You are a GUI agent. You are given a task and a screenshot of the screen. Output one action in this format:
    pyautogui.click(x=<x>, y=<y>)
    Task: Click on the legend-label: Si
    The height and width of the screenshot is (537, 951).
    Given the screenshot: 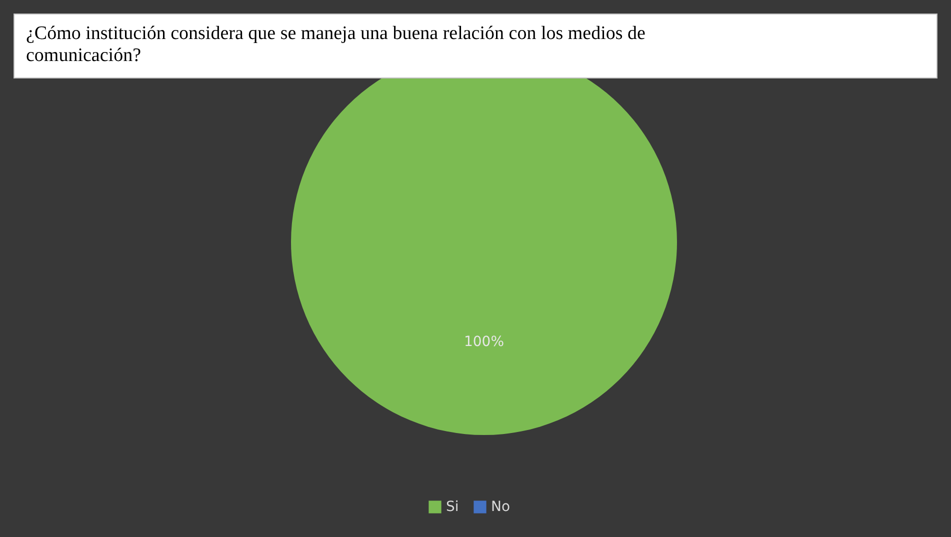 What is the action you would take?
    pyautogui.click(x=452, y=507)
    